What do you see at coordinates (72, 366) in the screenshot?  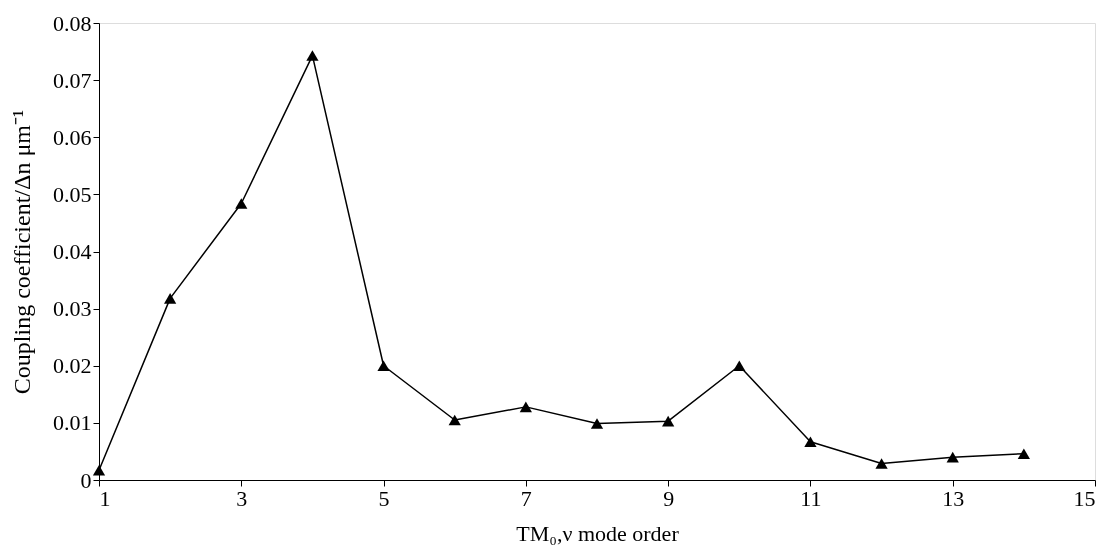 I see `y-tick-label: 0.02` at bounding box center [72, 366].